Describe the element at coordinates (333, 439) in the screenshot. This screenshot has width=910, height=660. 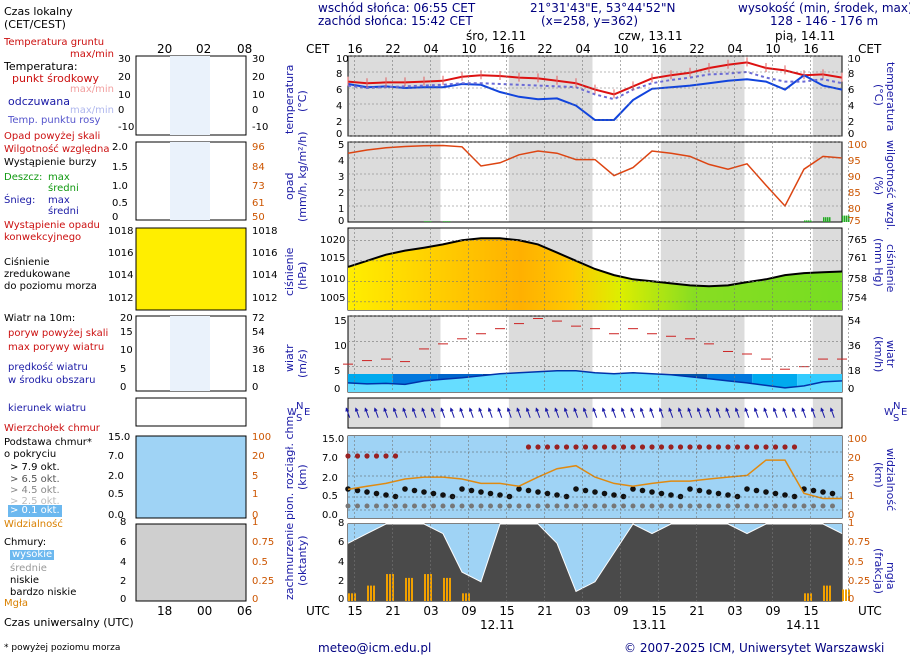
I see `tick-cb-left: 15.0` at that location.